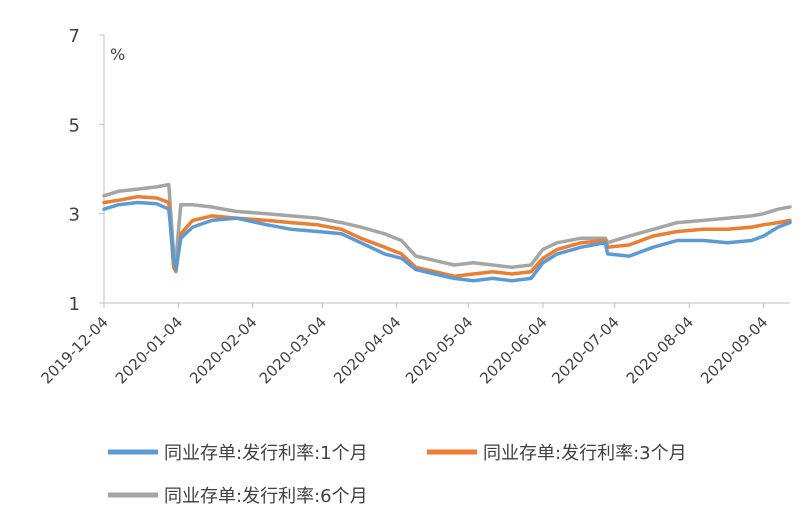 The height and width of the screenshot is (531, 806). What do you see at coordinates (513, 350) in the screenshot?
I see `x-tick-label: 2020-06-04` at bounding box center [513, 350].